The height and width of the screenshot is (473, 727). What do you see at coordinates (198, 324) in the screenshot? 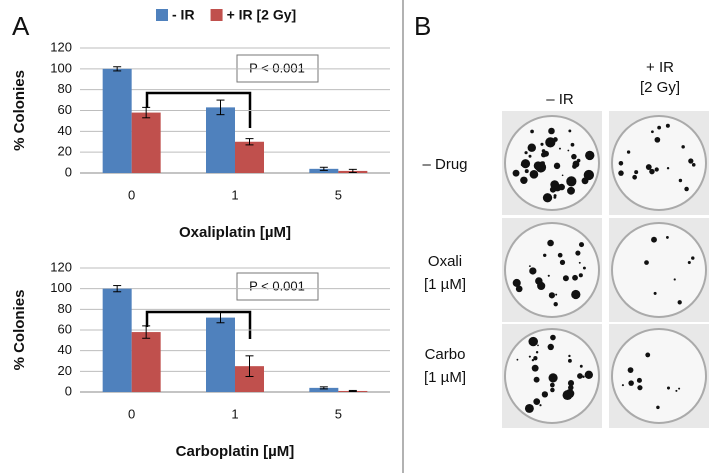
I see `bracket` at bounding box center [198, 324].